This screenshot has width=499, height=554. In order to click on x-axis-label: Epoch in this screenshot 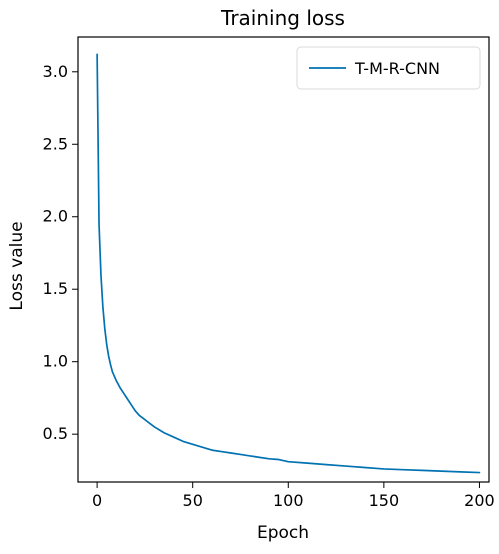, I will do `click(283, 533)`.